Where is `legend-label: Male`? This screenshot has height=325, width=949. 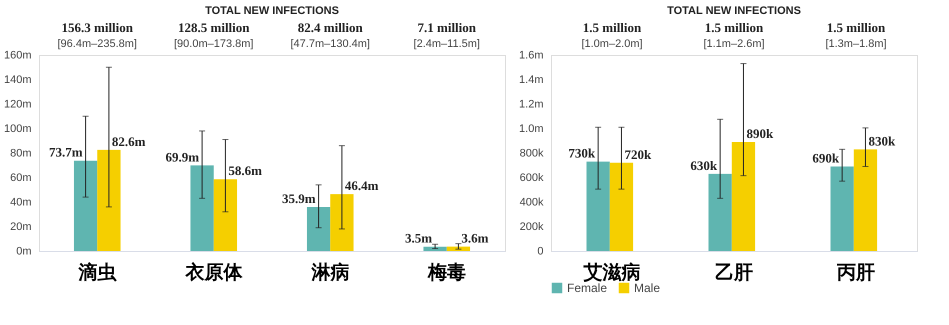
legend-label: Male is located at coordinates (647, 288).